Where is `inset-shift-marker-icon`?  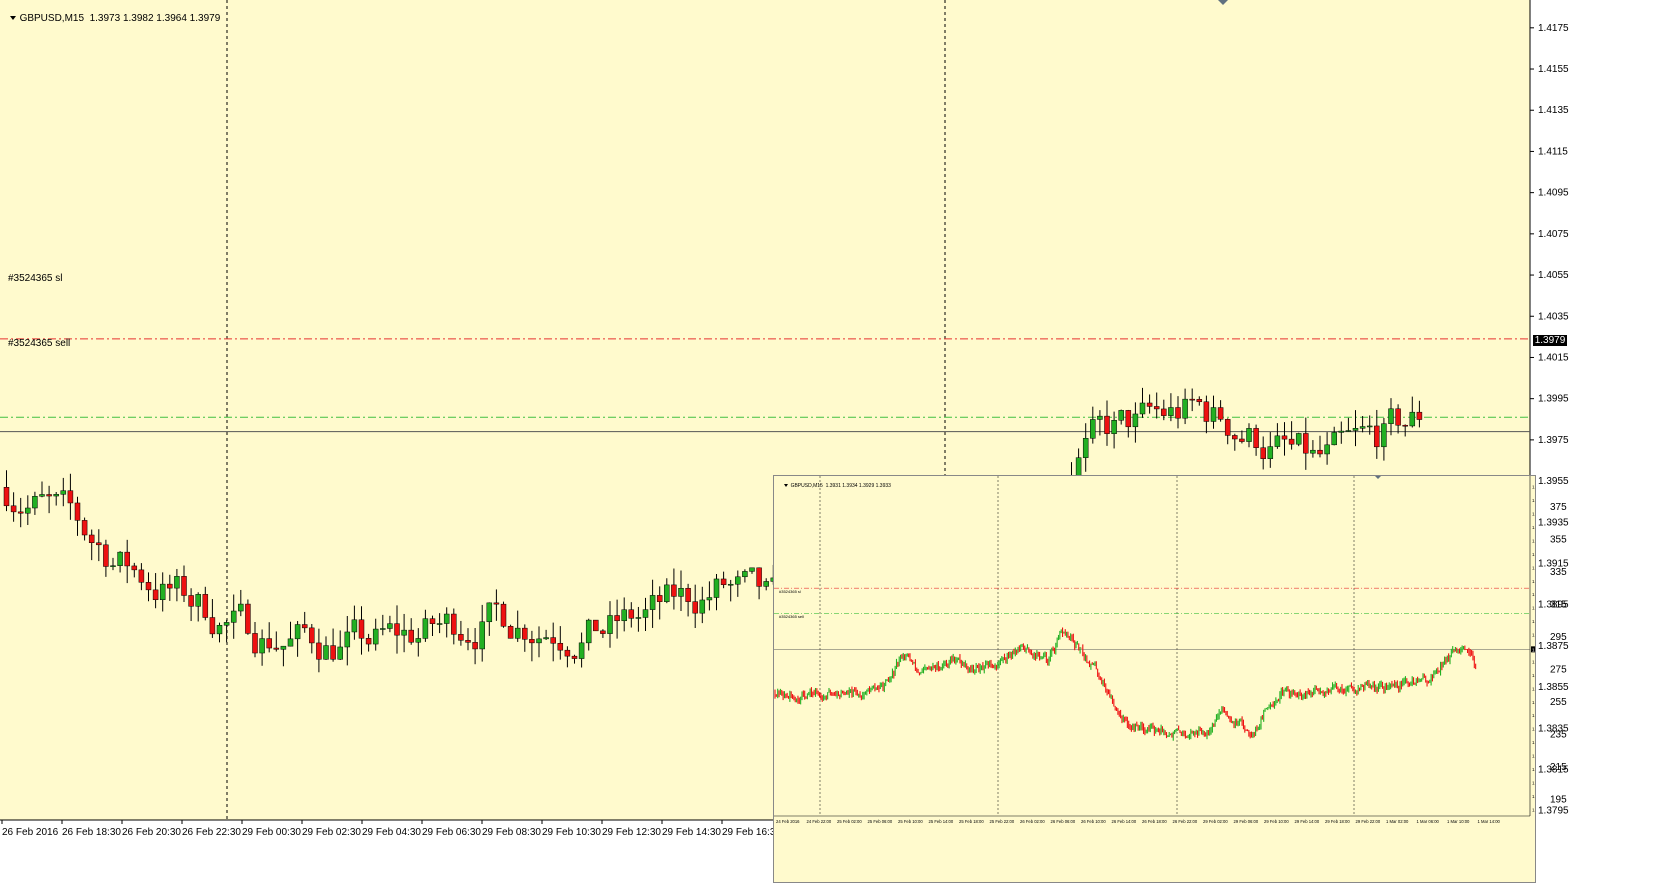 inset-shift-marker-icon is located at coordinates (1378, 477).